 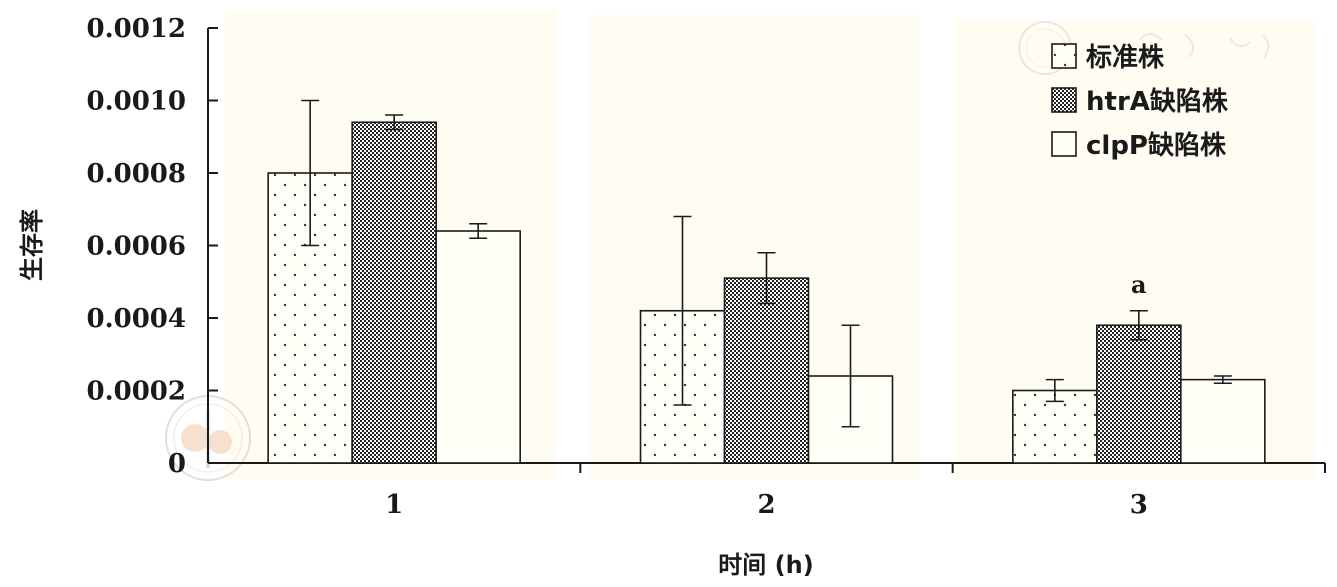 What do you see at coordinates (765, 565) in the screenshot?
I see `x-axis-label: 时间 (h)` at bounding box center [765, 565].